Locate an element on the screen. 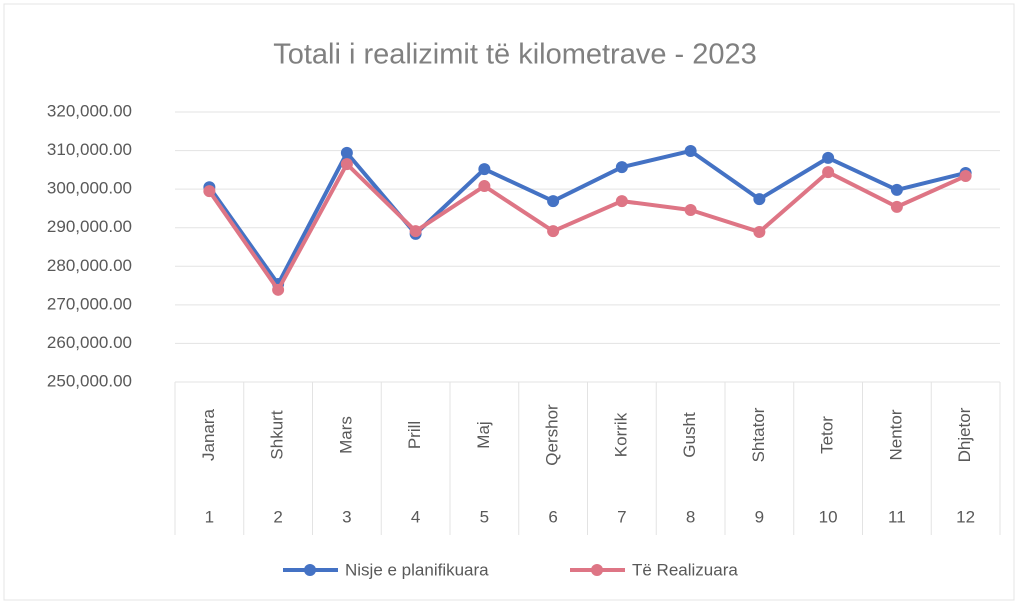  x-tick-number: 9 is located at coordinates (759, 516).